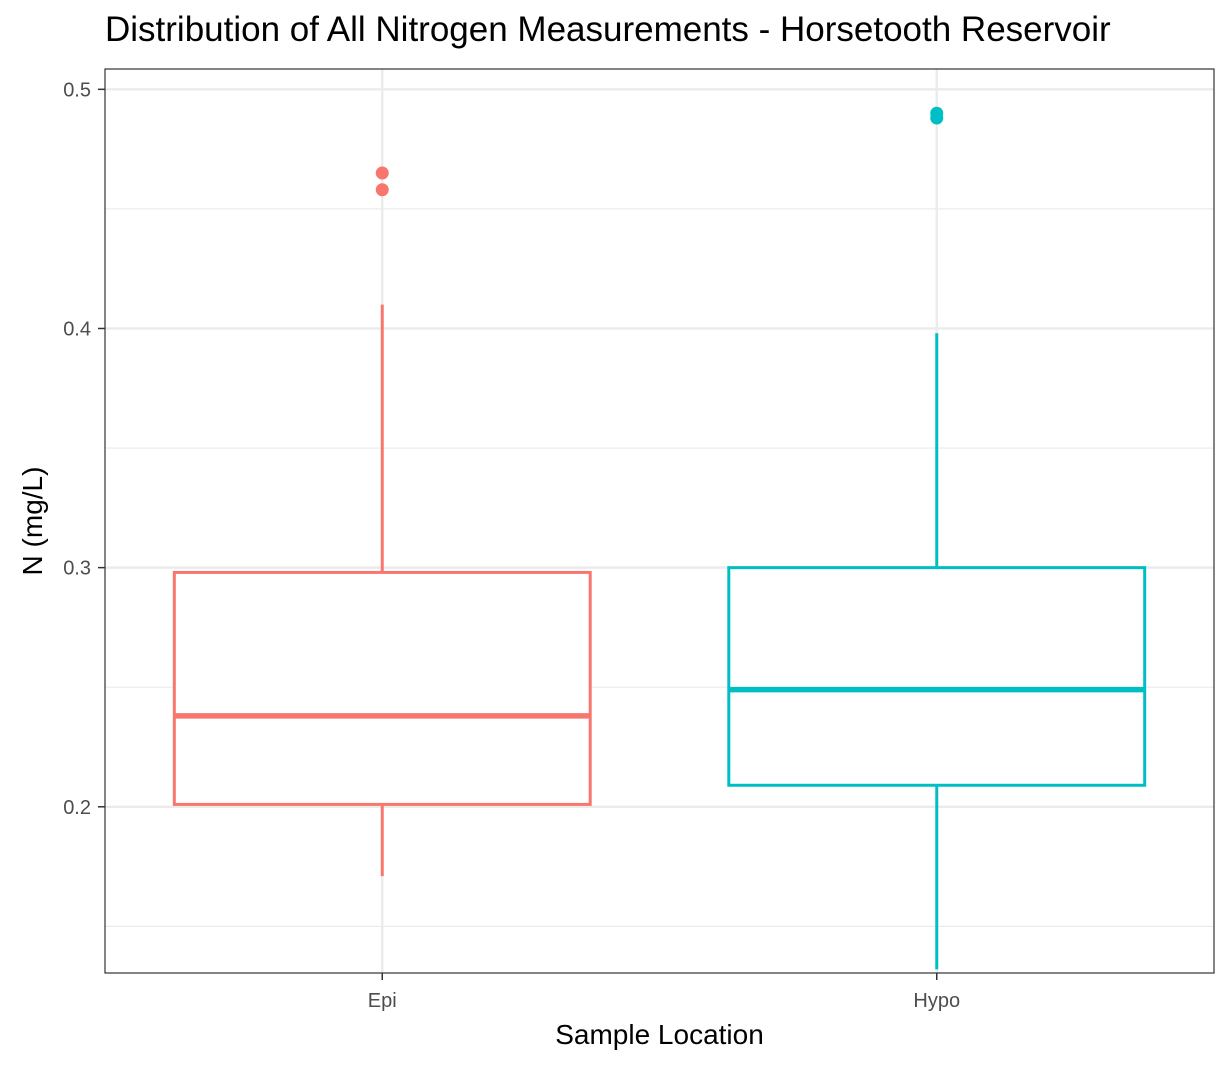 The height and width of the screenshot is (1067, 1232). What do you see at coordinates (77, 569) in the screenshot?
I see `y-tick-label: 0.3` at bounding box center [77, 569].